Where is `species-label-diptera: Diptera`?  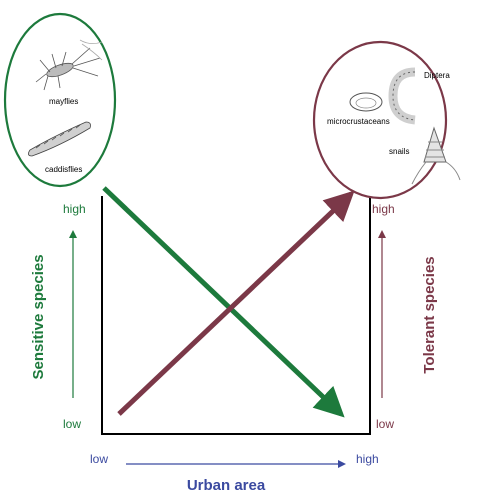
species-label-diptera: Diptera is located at coordinates (437, 75).